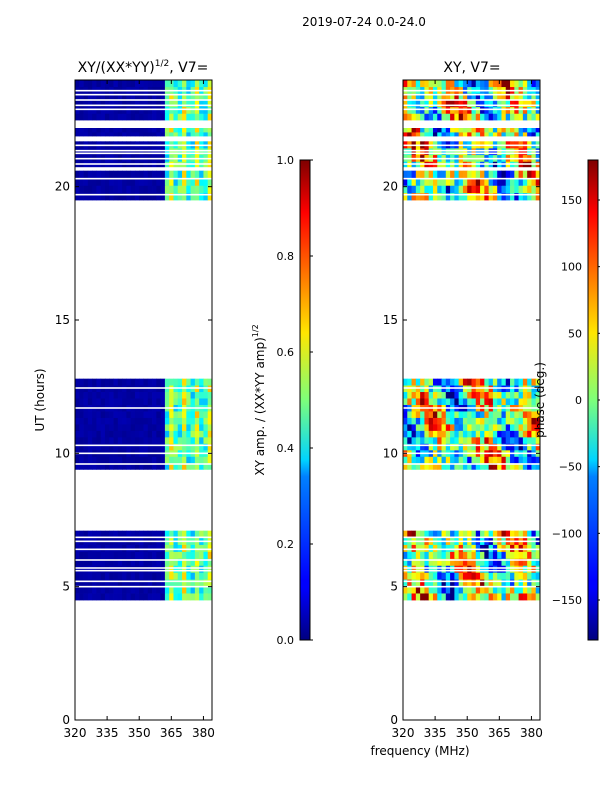 Image resolution: width=600 pixels, height=800 pixels. Describe the element at coordinates (471, 164) in the screenshot. I see `phase-gap-line` at that location.